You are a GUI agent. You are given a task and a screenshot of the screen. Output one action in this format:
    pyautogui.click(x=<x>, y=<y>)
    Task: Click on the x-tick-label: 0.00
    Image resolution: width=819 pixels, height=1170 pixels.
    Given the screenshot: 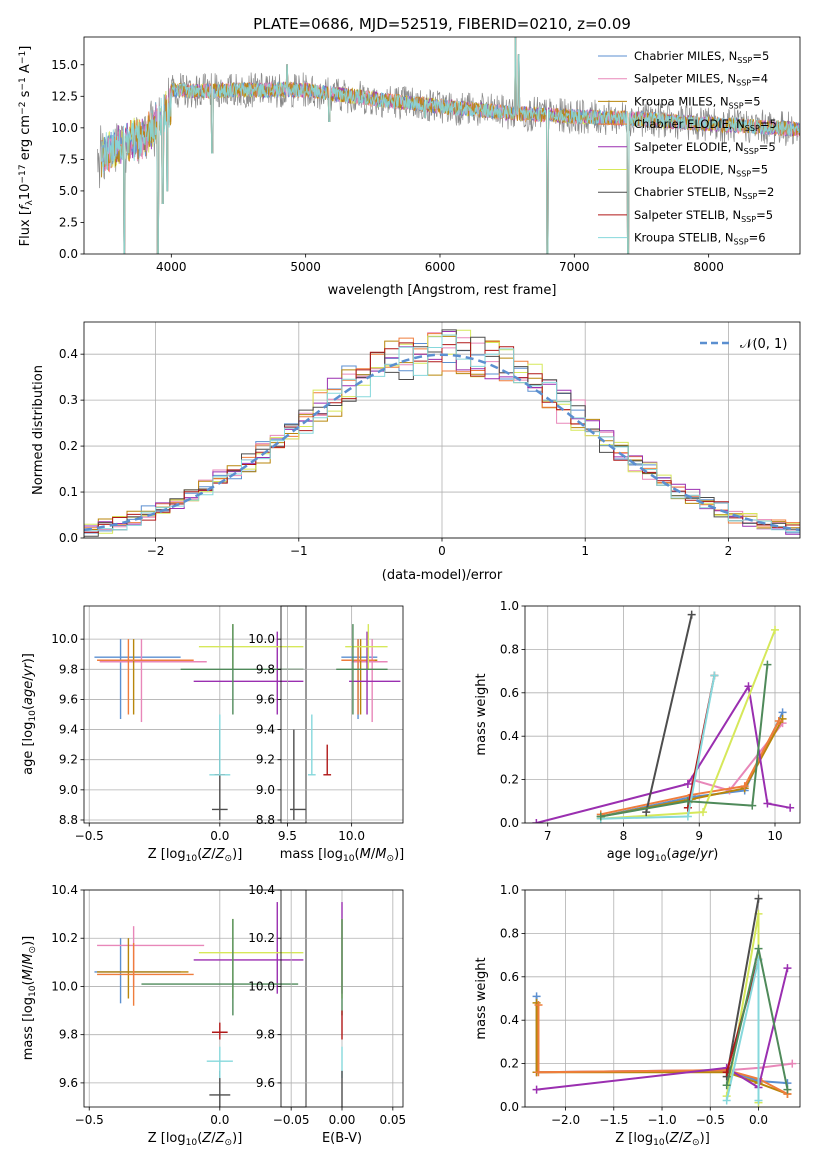 What is the action you would take?
    pyautogui.click(x=342, y=1120)
    